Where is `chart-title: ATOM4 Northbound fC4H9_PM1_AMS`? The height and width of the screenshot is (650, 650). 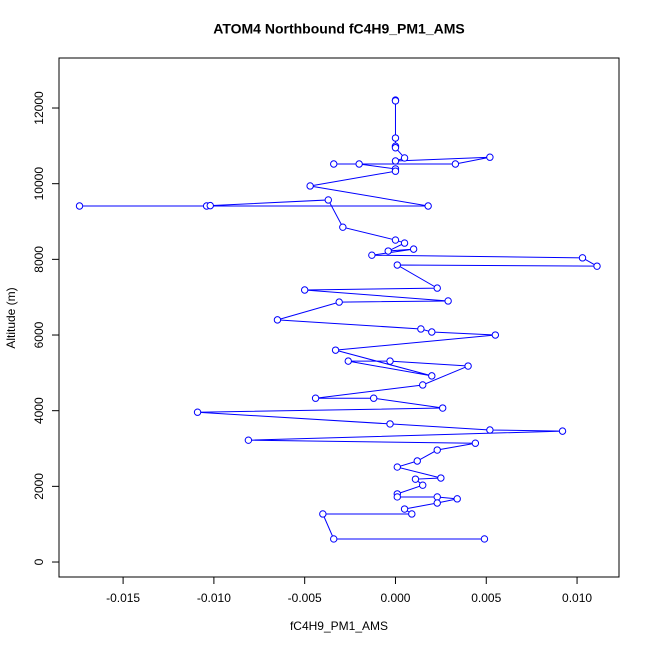
chart-title: ATOM4 Northbound fC4H9_PM1_AMS is located at coordinates (339, 29).